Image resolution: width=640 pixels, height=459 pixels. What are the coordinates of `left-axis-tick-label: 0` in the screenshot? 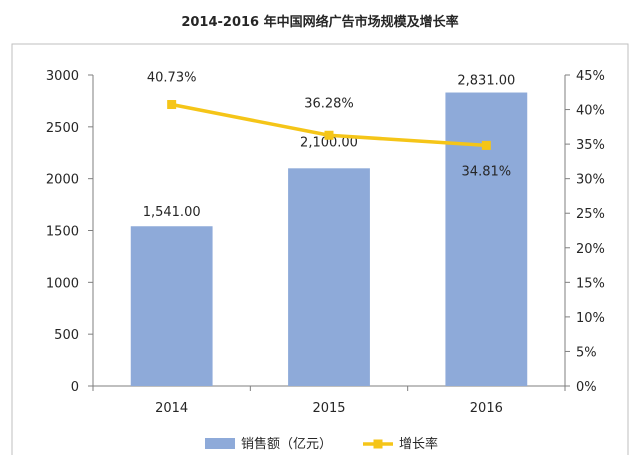 It's located at (75, 387).